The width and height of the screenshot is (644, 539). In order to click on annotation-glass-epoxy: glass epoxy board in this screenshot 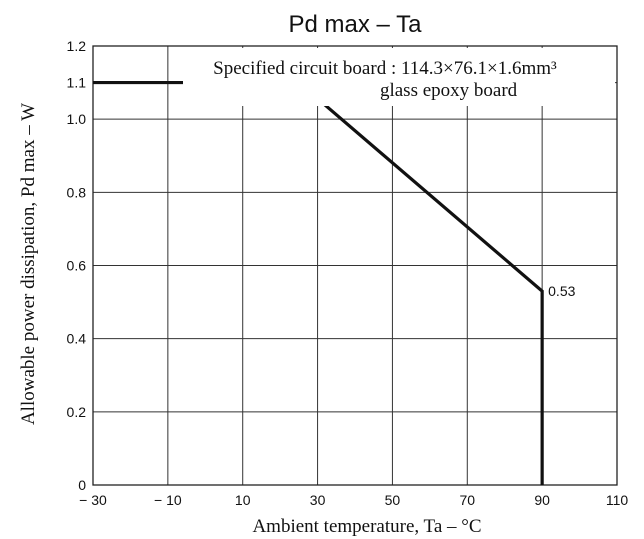, I will do `click(449, 90)`.